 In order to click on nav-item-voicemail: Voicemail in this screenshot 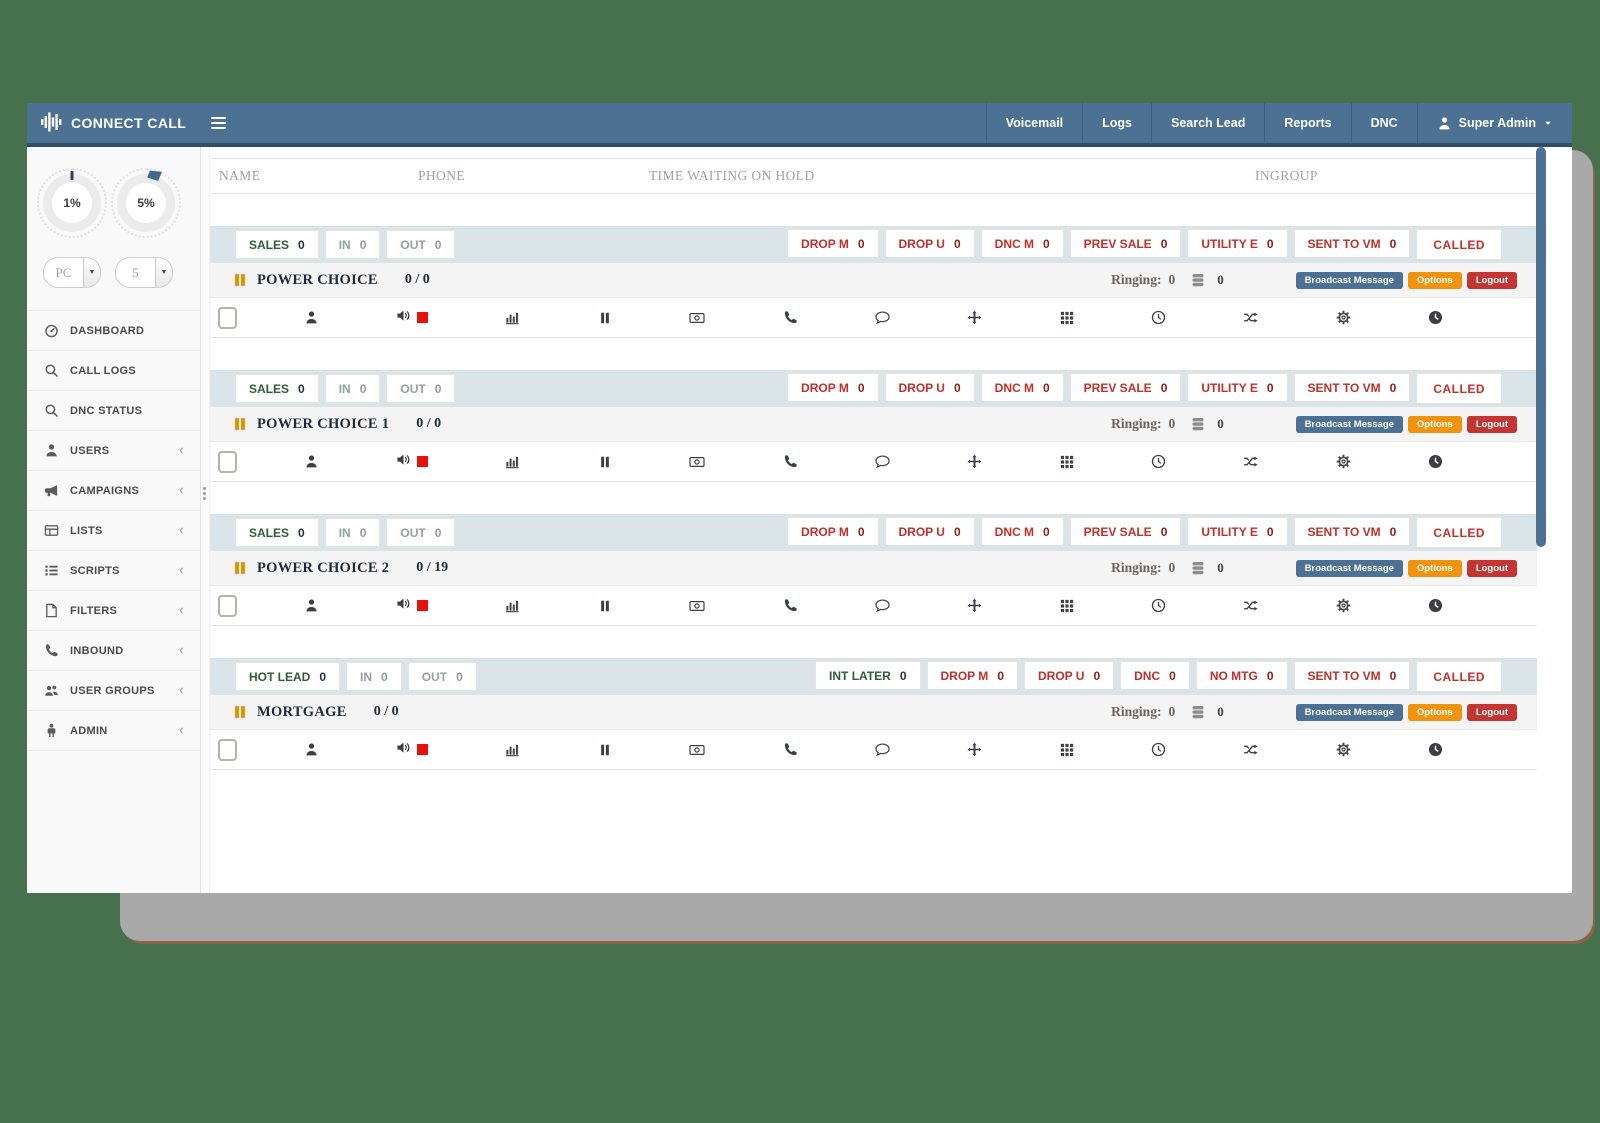, I will do `click(1033, 123)`.